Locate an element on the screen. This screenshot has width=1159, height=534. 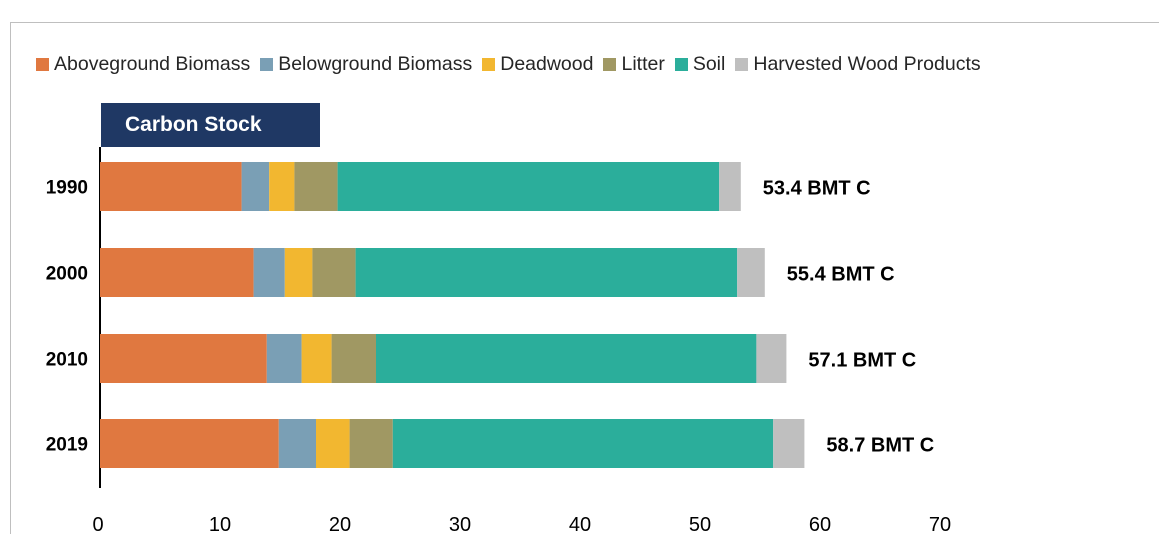
legend-item: Harvested Wood Products is located at coordinates (858, 64).